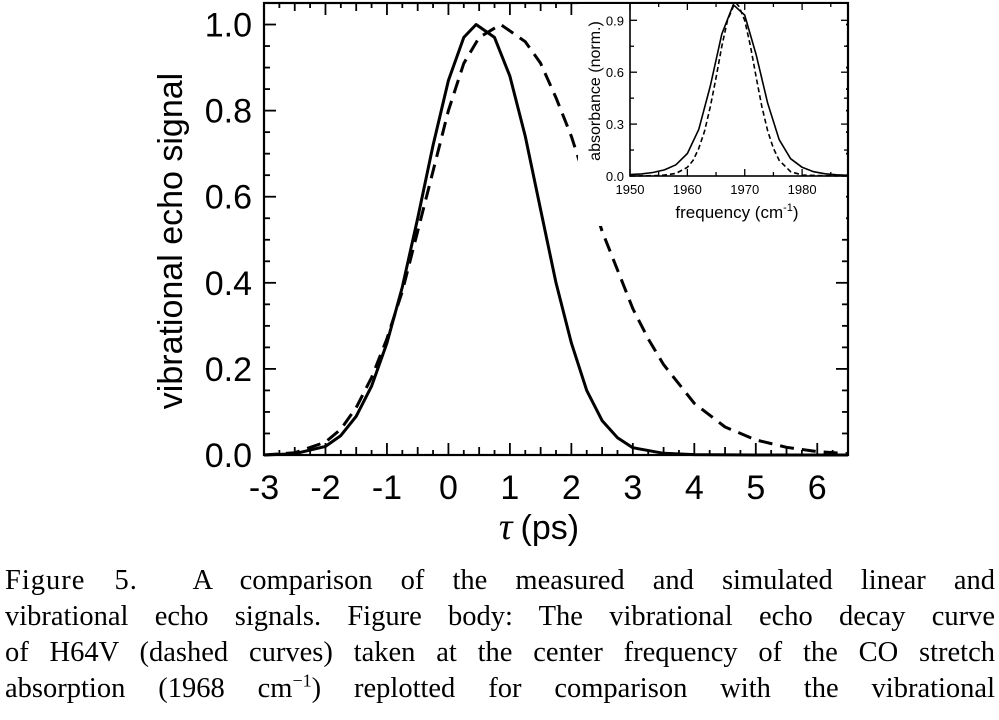 The height and width of the screenshot is (720, 999). What do you see at coordinates (71, 580) in the screenshot?
I see `caption-label: Figure 5.` at bounding box center [71, 580].